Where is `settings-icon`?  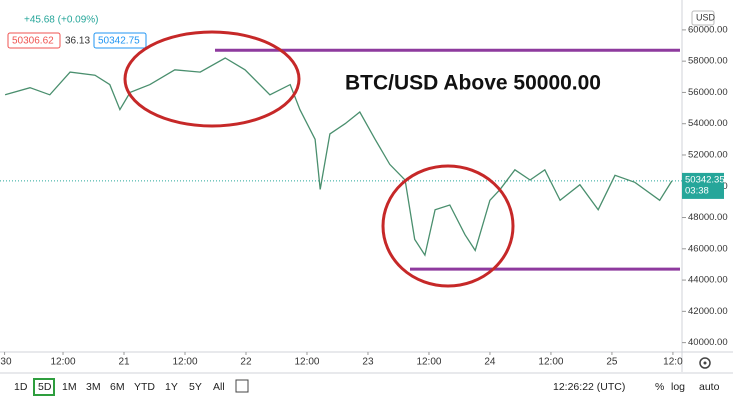 settings-icon is located at coordinates (705, 363).